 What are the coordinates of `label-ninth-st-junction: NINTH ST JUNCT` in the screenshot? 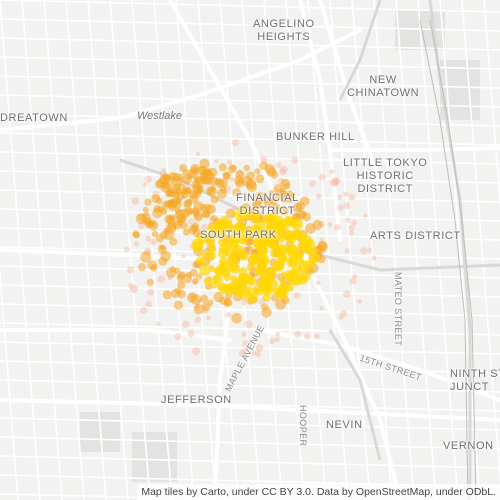 It's located at (475, 380).